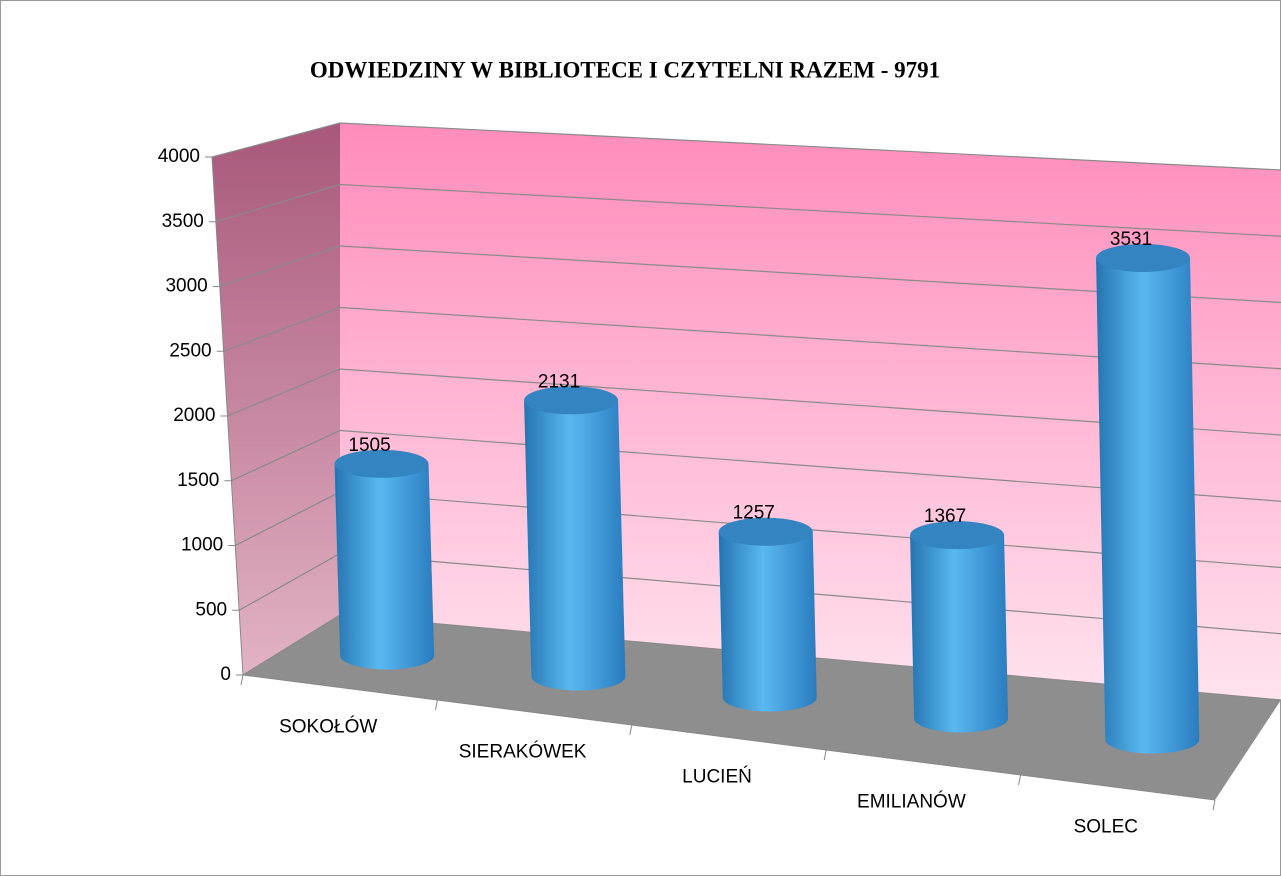 The height and width of the screenshot is (876, 1281). What do you see at coordinates (202, 545) in the screenshot?
I see `y-tick-label: 1000` at bounding box center [202, 545].